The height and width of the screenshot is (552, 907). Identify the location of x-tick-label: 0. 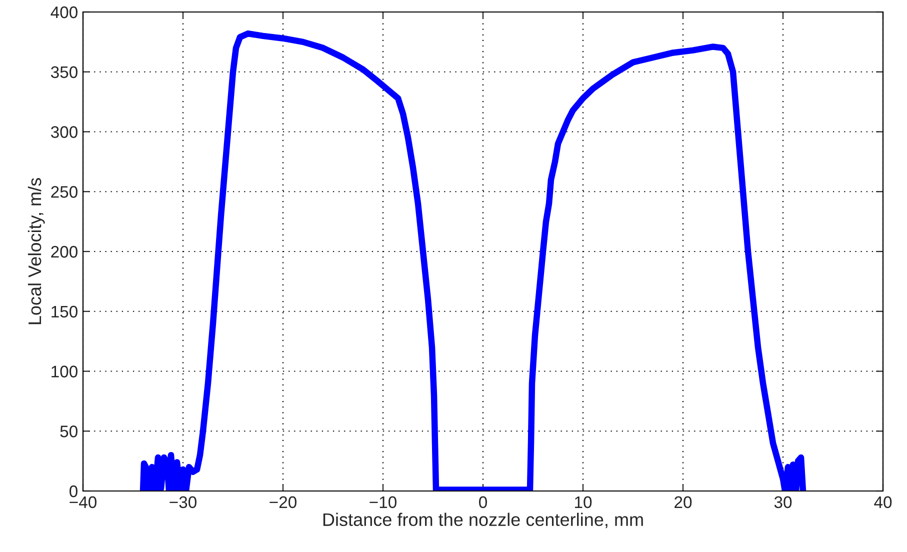
(483, 502).